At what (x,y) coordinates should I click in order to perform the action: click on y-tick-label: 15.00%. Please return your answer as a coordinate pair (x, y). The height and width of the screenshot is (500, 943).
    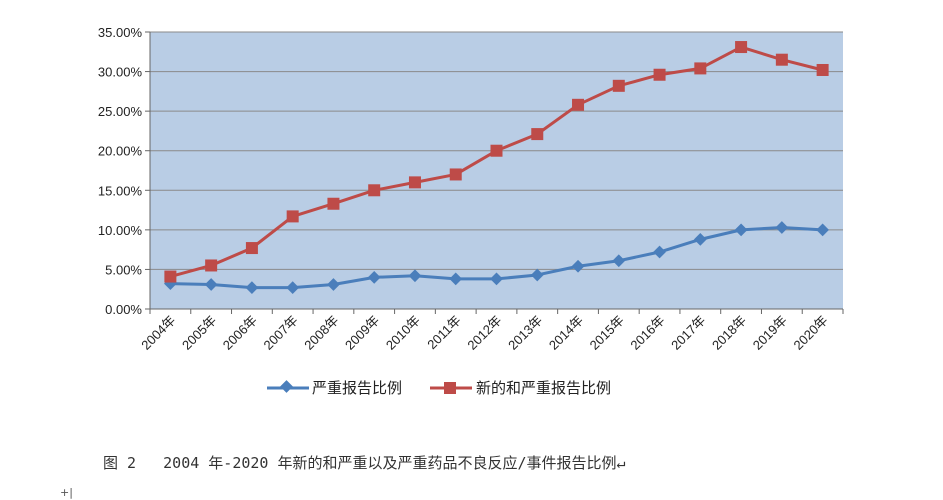
    Looking at the image, I should click on (120, 190).